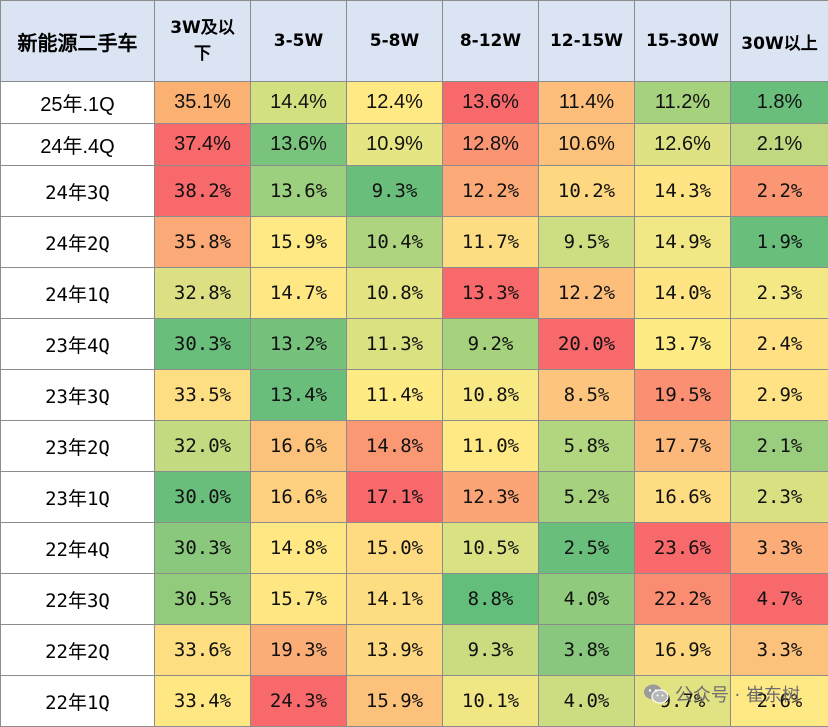 The height and width of the screenshot is (727, 828). I want to click on data-cell: 8.5%, so click(587, 395).